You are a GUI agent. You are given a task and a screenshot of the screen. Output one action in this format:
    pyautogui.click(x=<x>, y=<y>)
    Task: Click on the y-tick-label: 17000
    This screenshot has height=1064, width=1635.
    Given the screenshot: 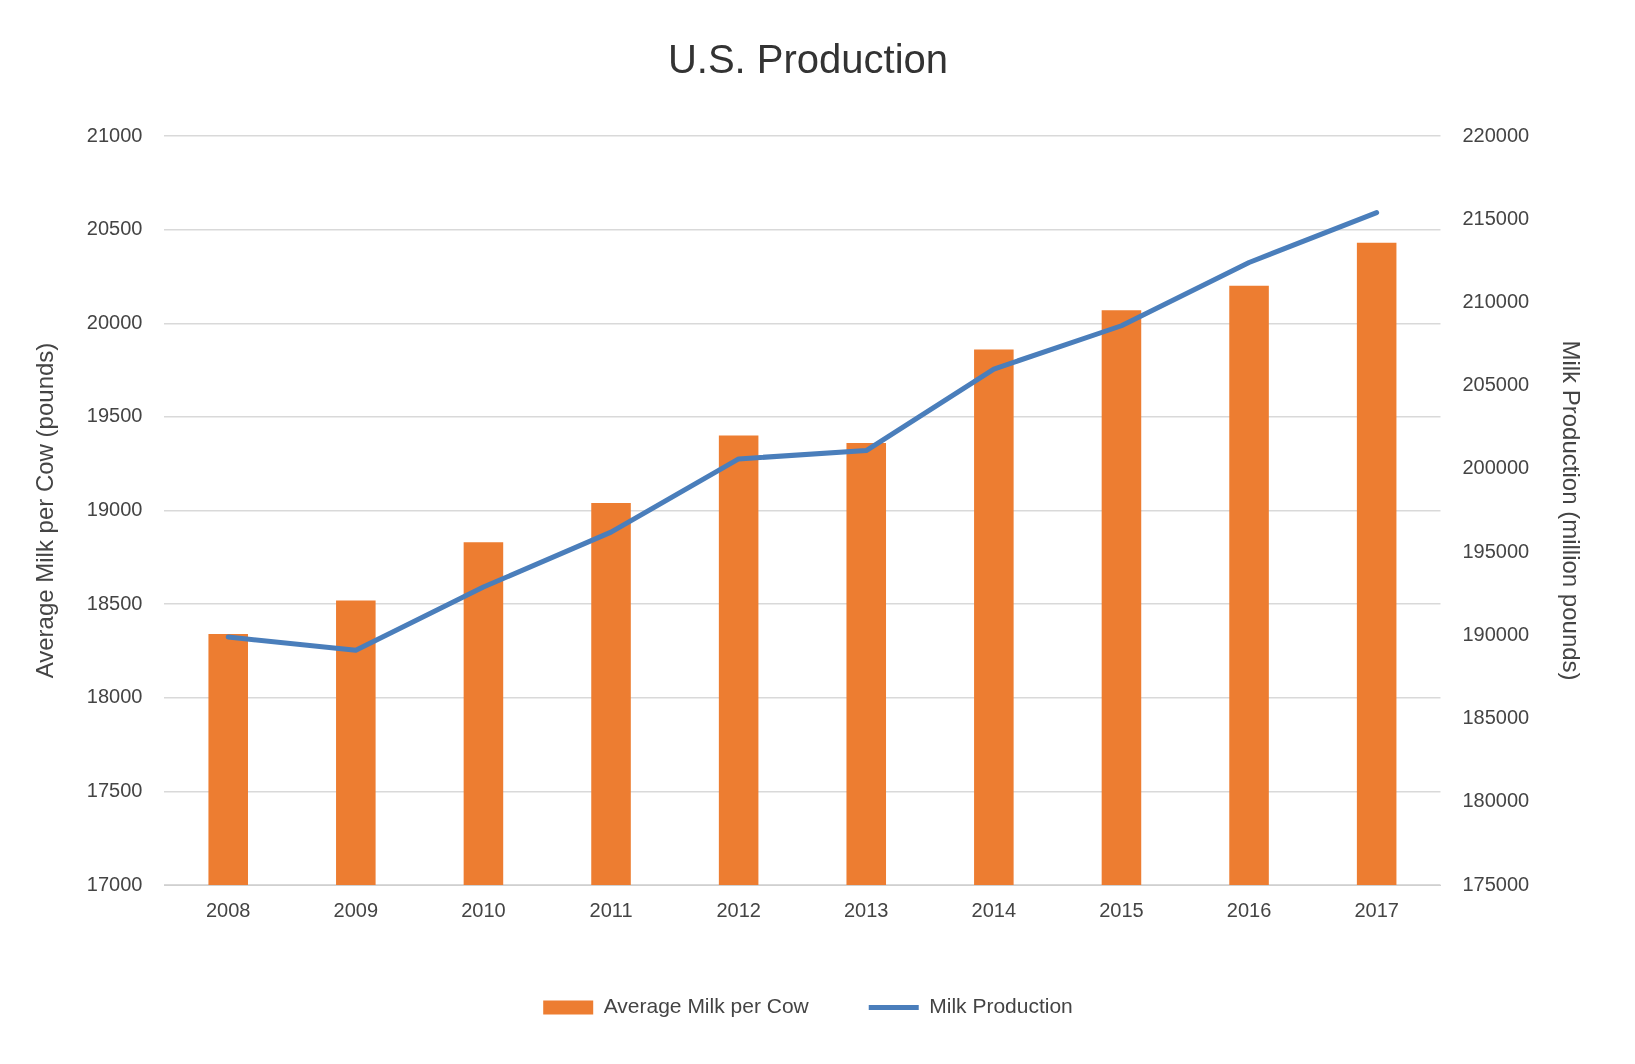 What is the action you would take?
    pyautogui.click(x=114, y=883)
    